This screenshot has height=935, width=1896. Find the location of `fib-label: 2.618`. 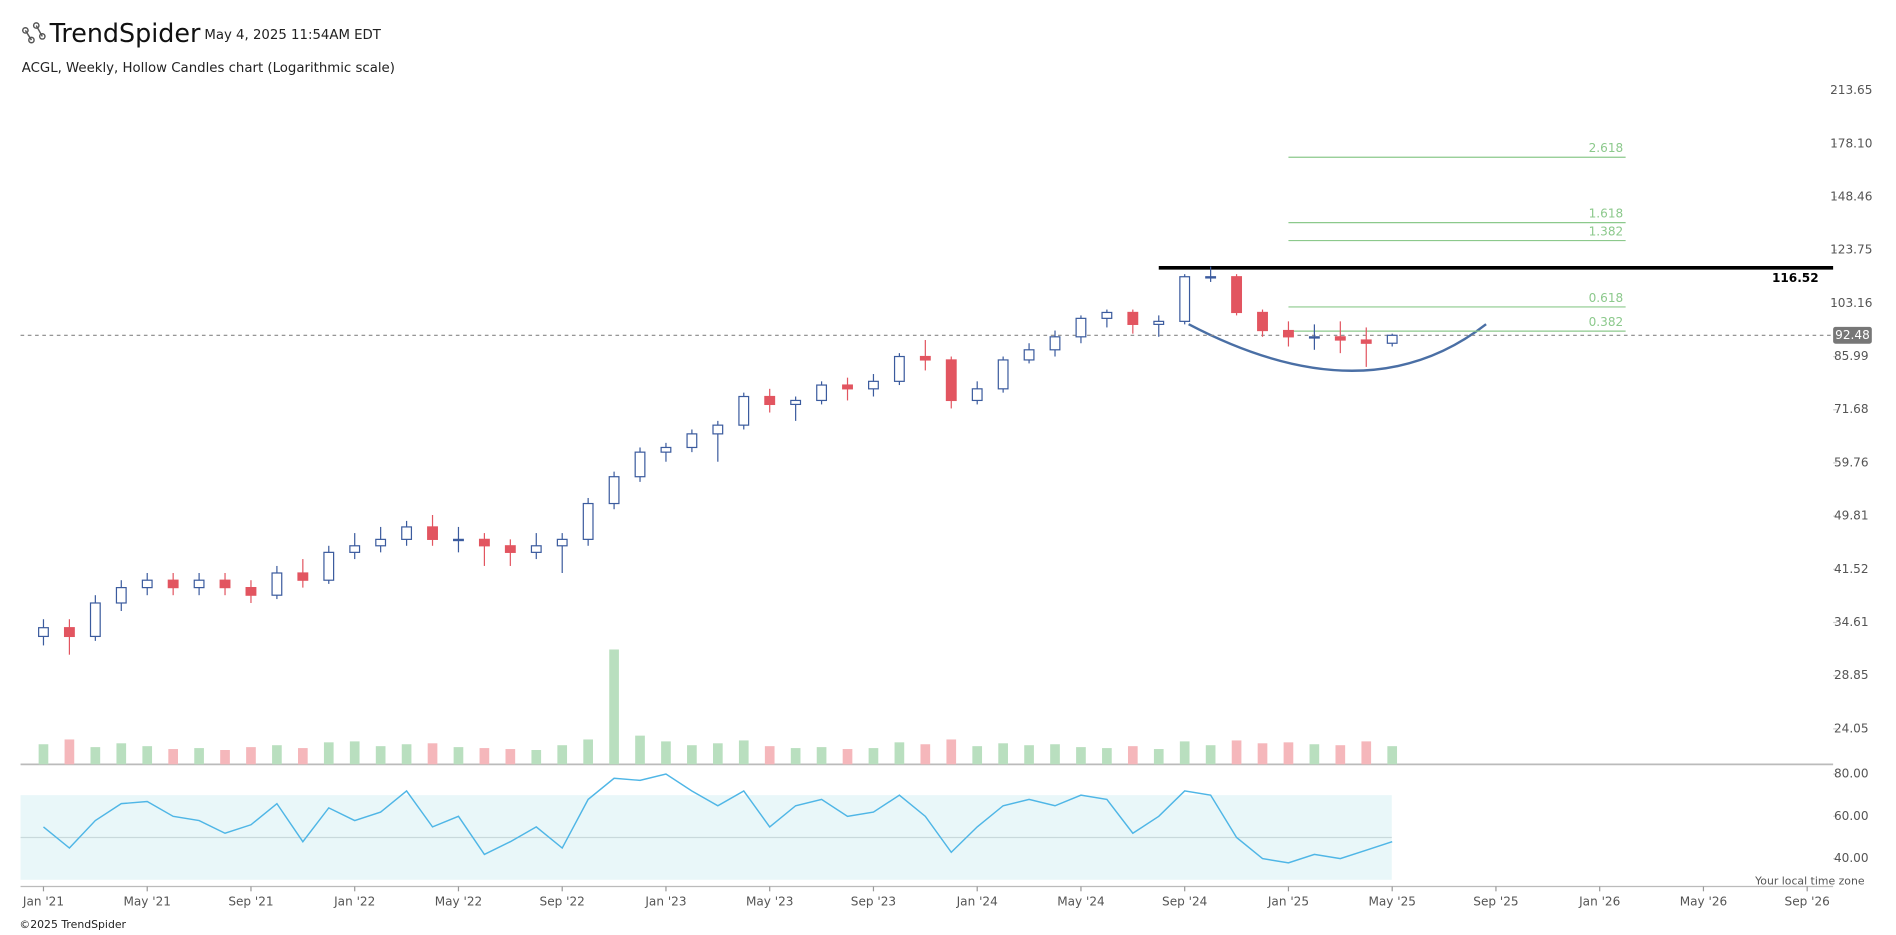

fib-label: 2.618 is located at coordinates (1606, 148).